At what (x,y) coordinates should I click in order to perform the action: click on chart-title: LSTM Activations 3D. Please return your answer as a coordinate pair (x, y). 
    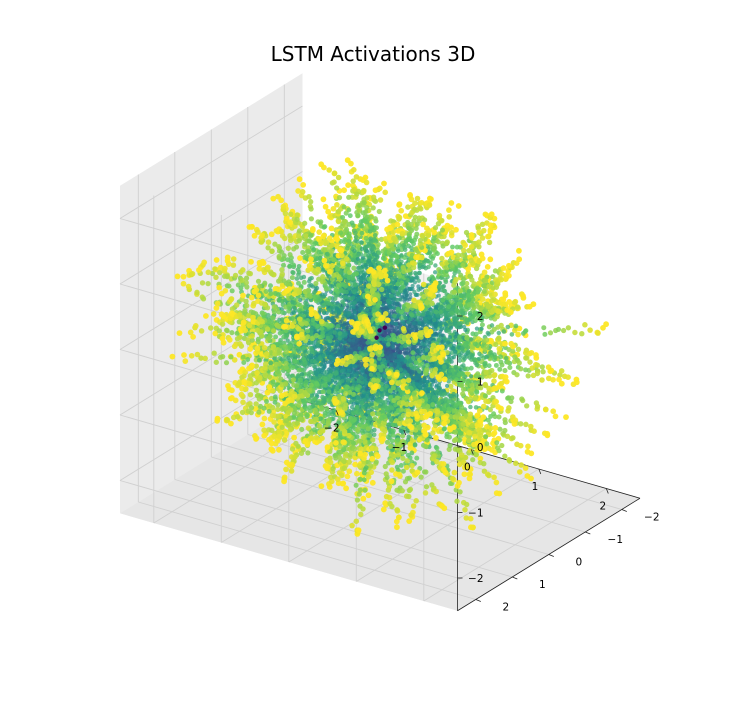
    Looking at the image, I should click on (373, 54).